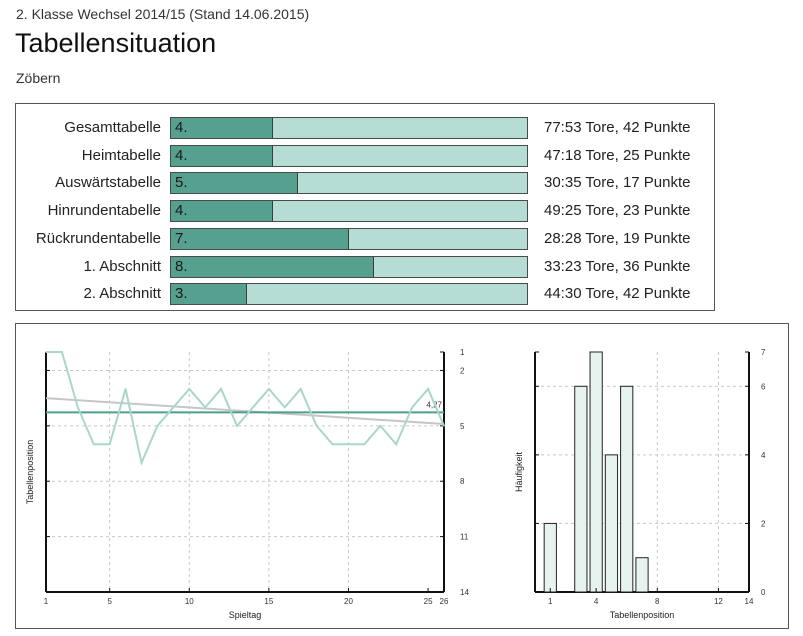 This screenshot has width=803, height=636. I want to click on y-tick-label: 4, so click(763, 455).